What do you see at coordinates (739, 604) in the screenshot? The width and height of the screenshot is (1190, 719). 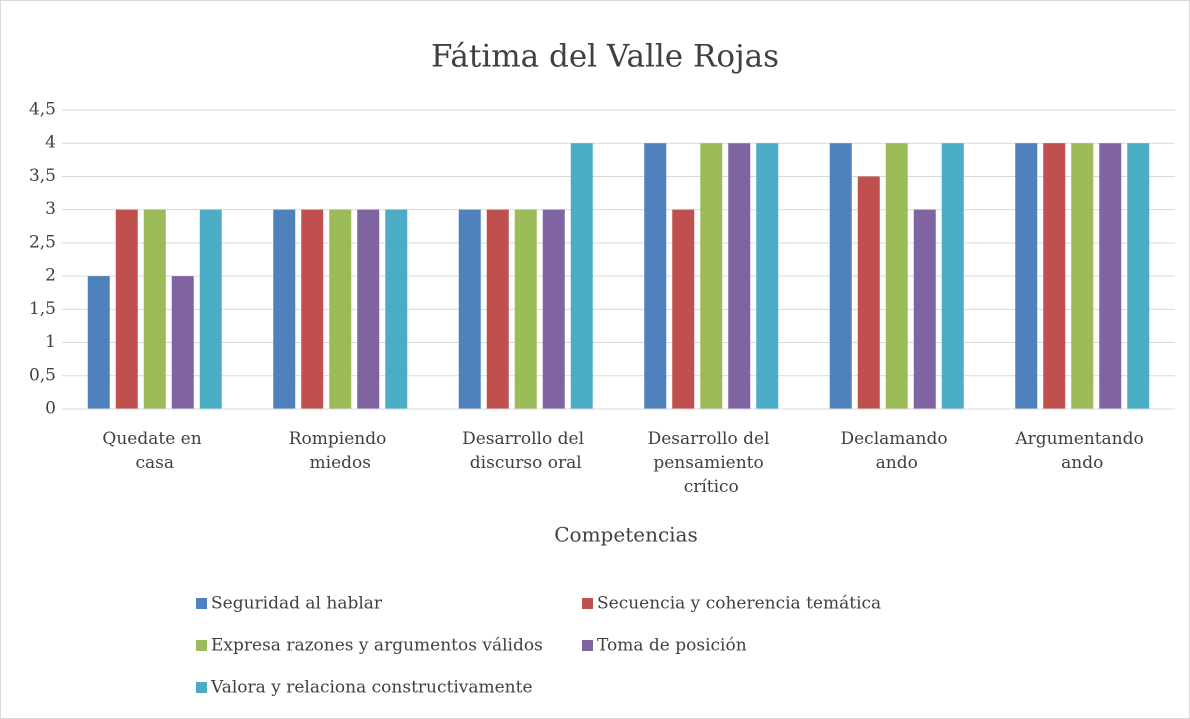 I see `legend-label: Secuencia y coherencia temática` at bounding box center [739, 604].